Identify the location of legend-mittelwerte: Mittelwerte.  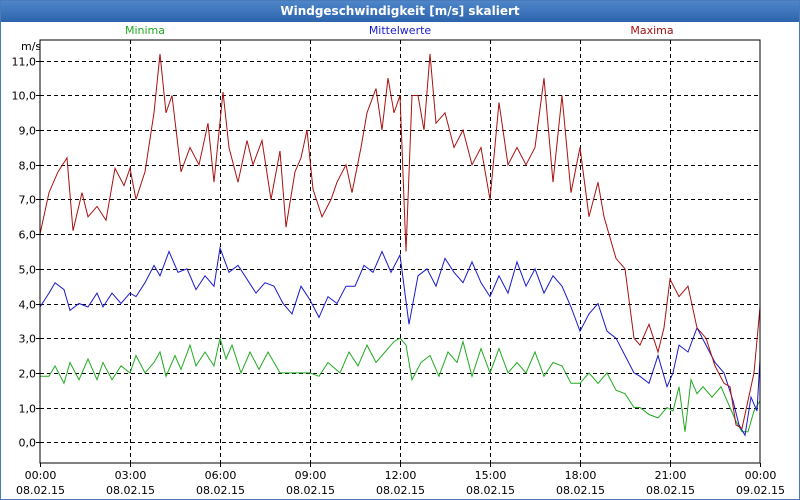
(400, 30).